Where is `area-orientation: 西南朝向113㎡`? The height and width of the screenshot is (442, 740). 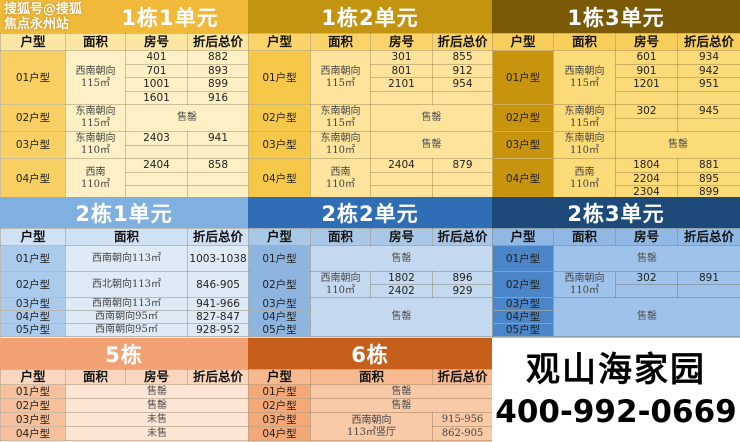
area-orientation: 西南朝向113㎡ is located at coordinates (126, 304).